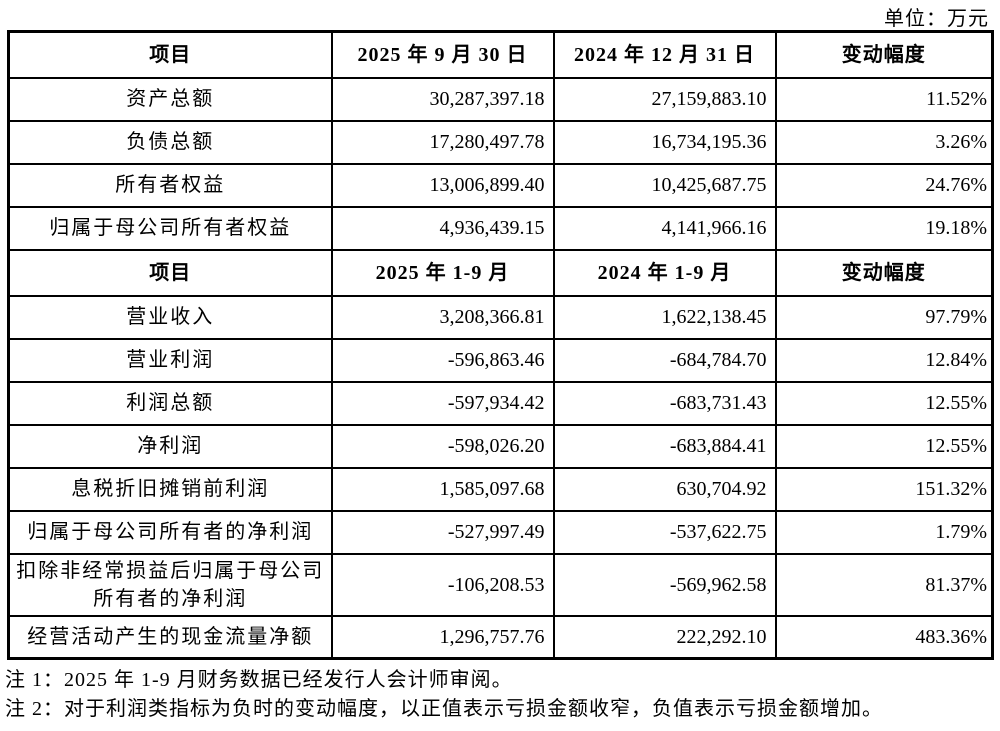 The height and width of the screenshot is (731, 1000). I want to click on value-cell: -684,784.70, so click(664, 360).